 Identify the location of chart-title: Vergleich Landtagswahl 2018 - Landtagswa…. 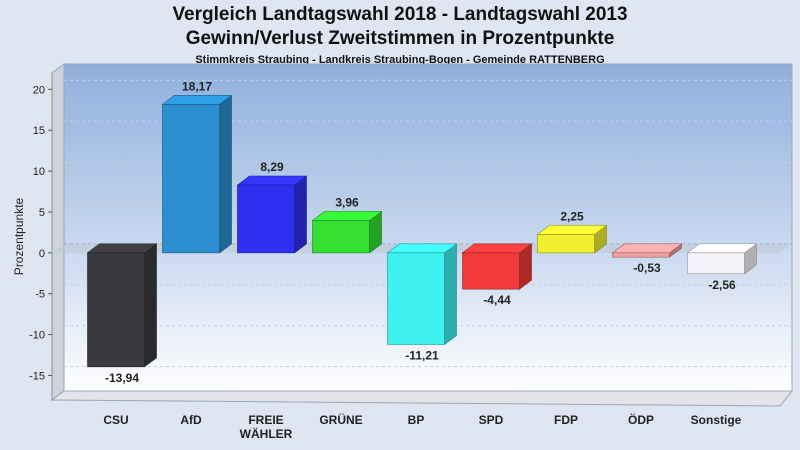
(400, 14).